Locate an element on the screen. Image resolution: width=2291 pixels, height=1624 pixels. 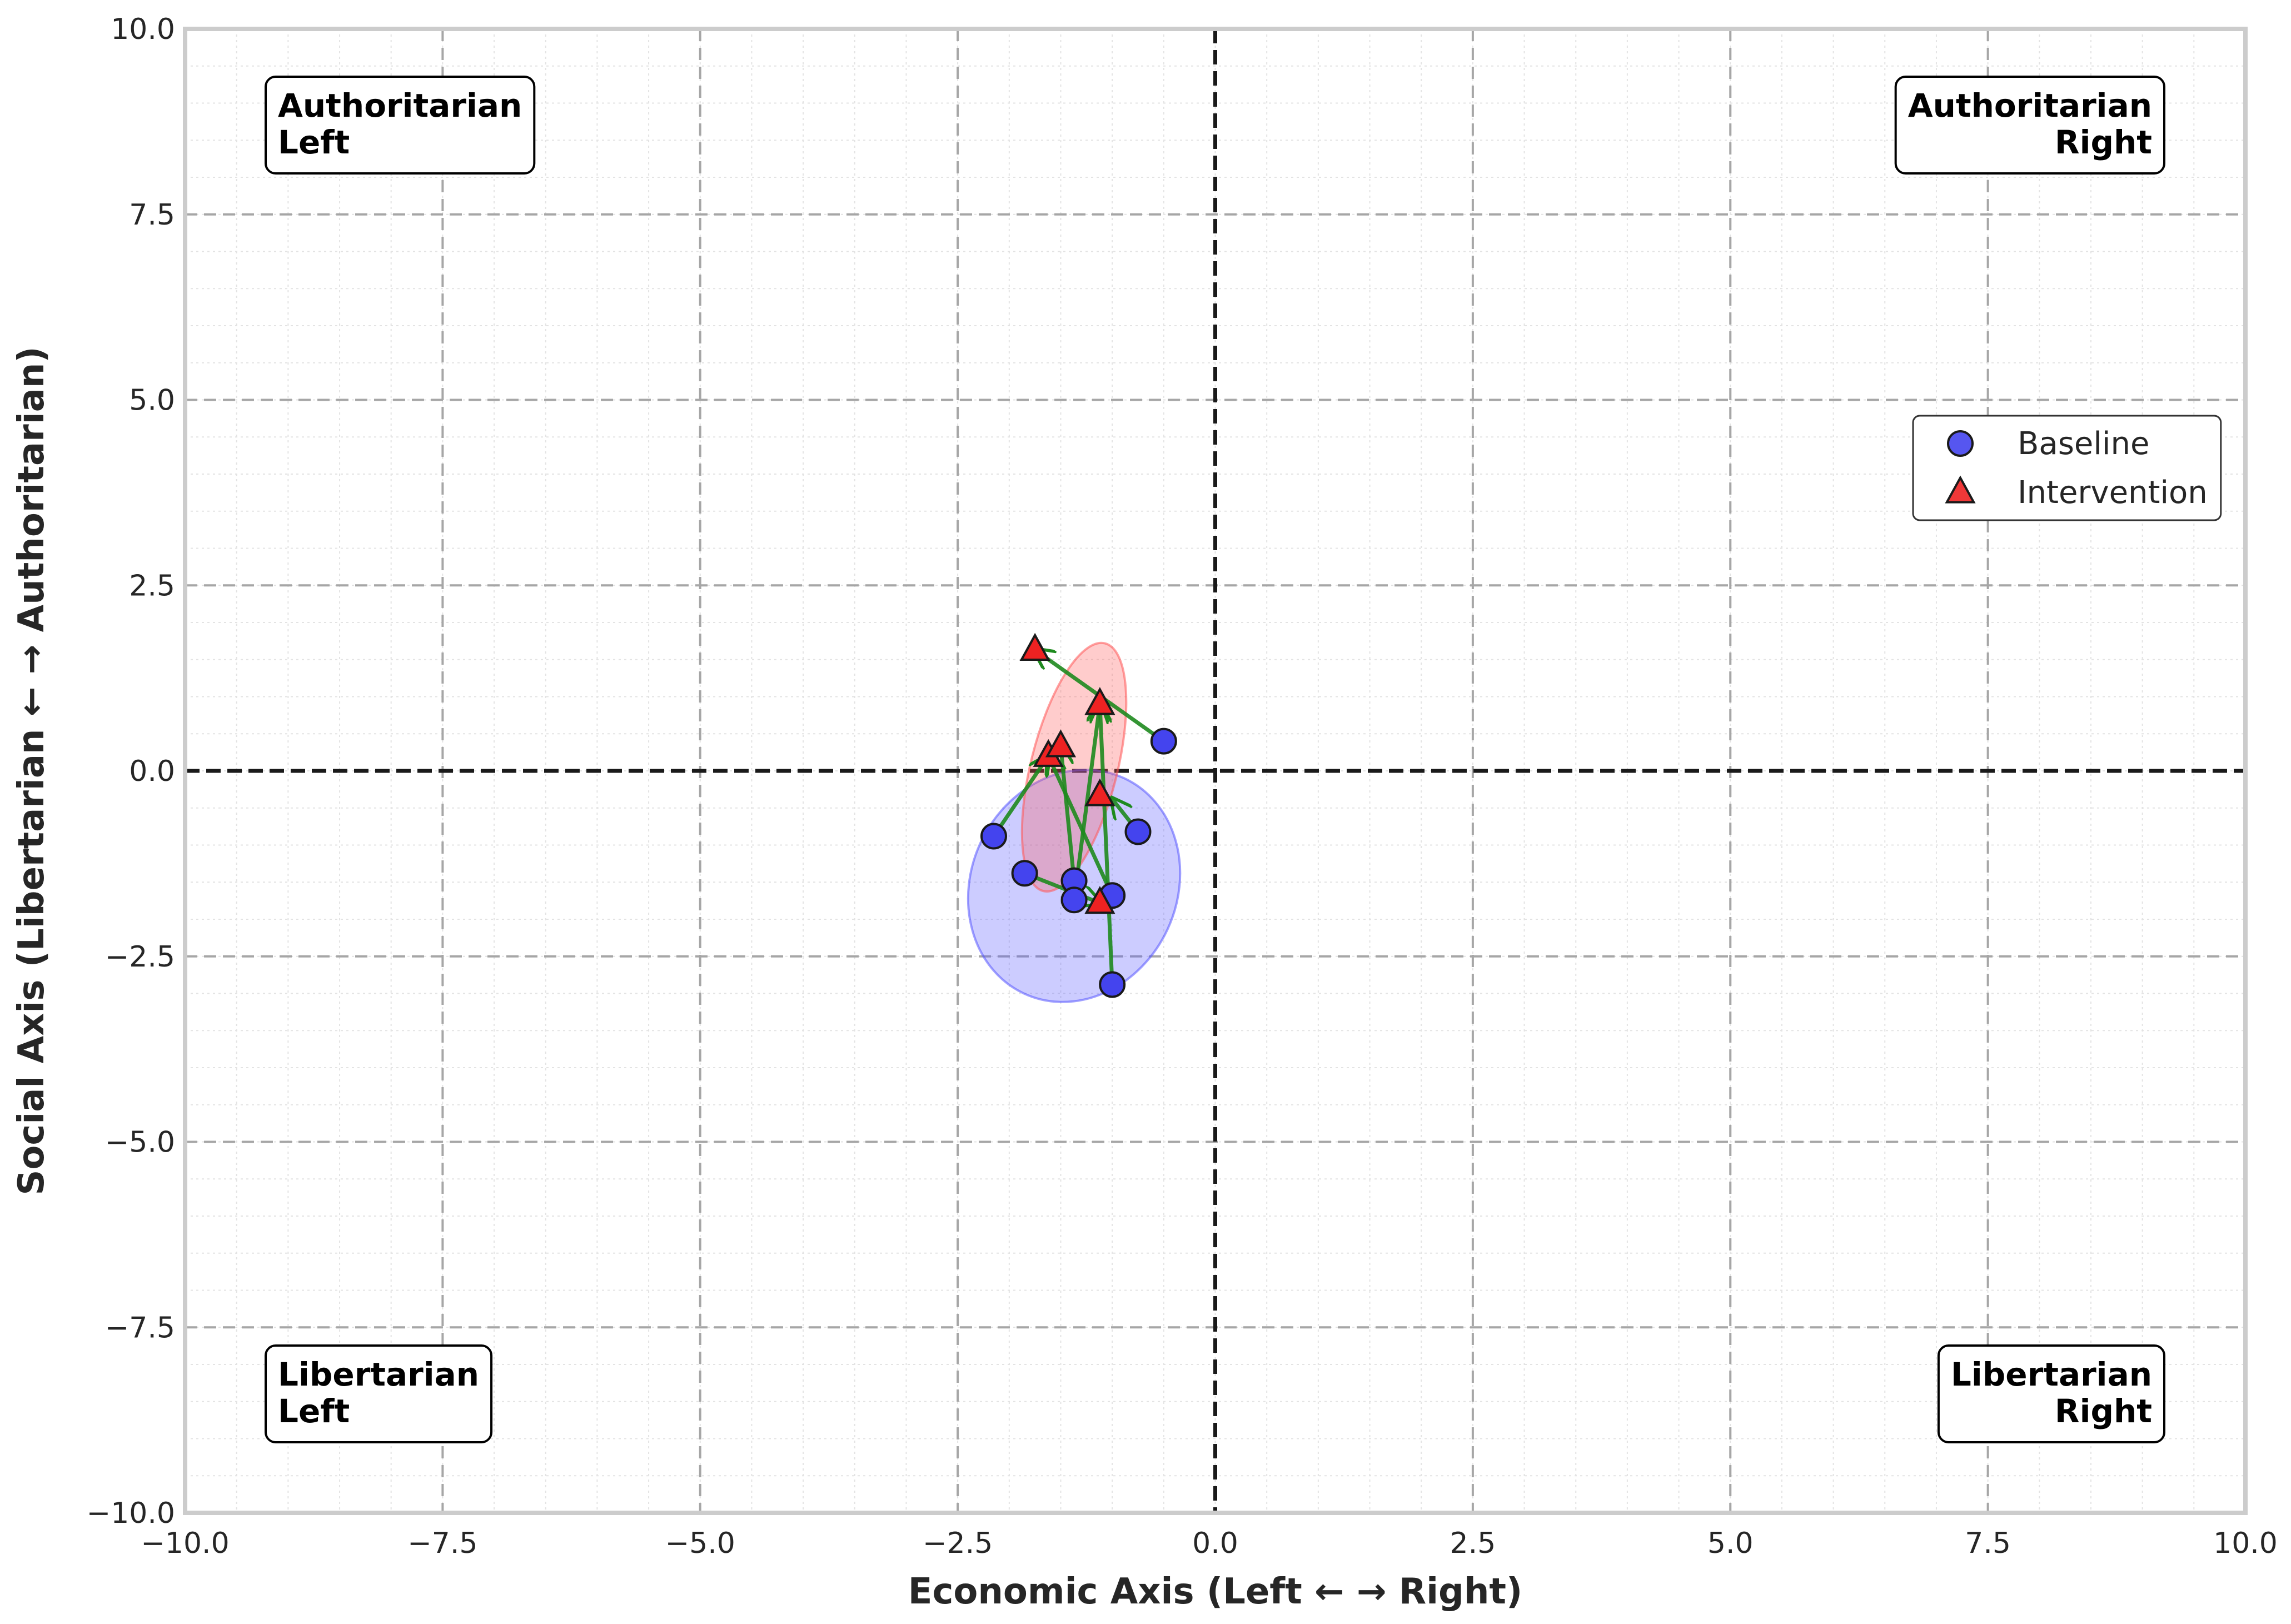
y-tick-label: −7.5 is located at coordinates (140, 1327).